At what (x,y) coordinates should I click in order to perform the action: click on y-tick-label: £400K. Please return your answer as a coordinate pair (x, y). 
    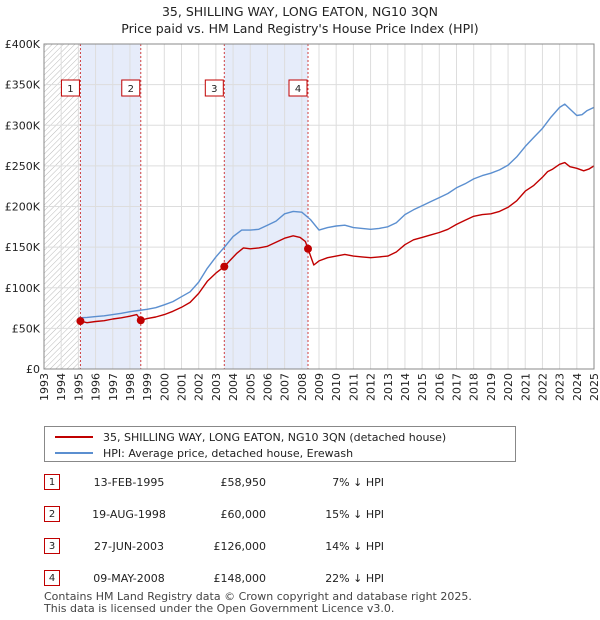
    Looking at the image, I should click on (23, 44).